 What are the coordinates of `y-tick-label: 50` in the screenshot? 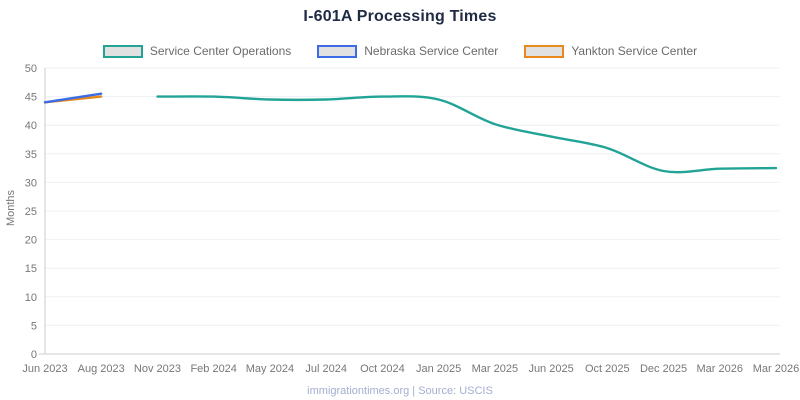 It's located at (31, 69).